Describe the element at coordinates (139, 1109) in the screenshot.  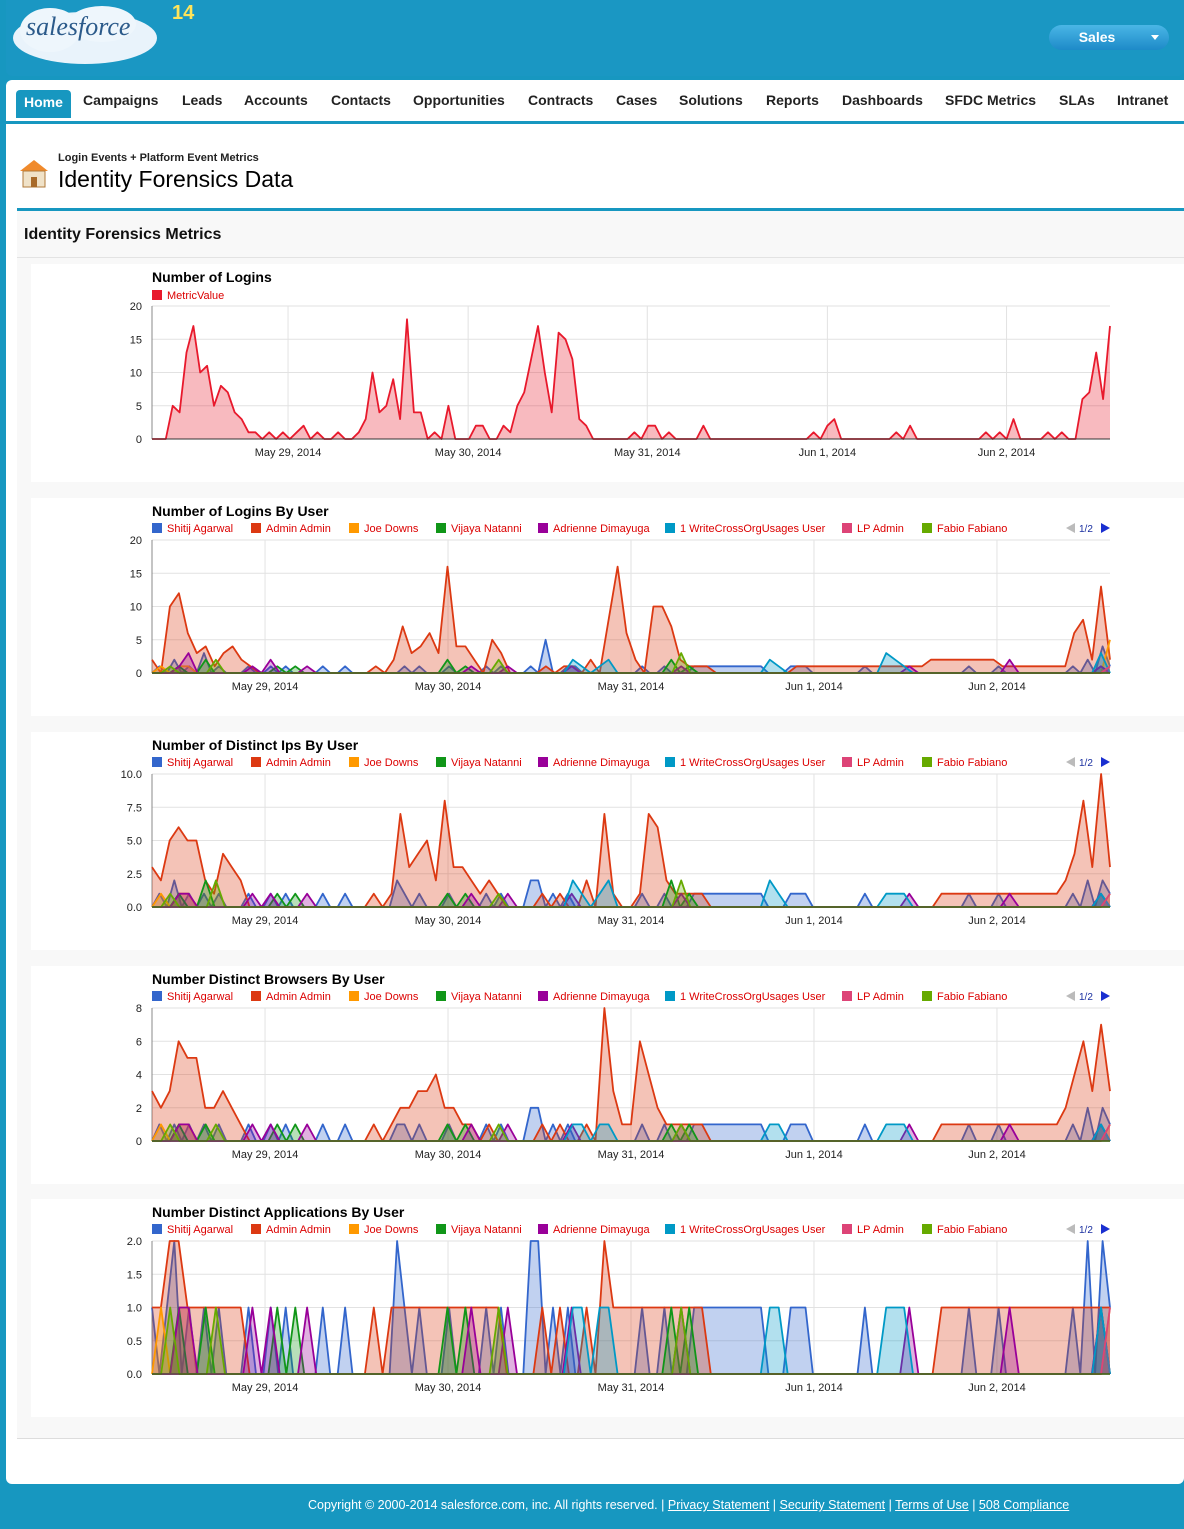
I see `y-tick-label: 2` at that location.